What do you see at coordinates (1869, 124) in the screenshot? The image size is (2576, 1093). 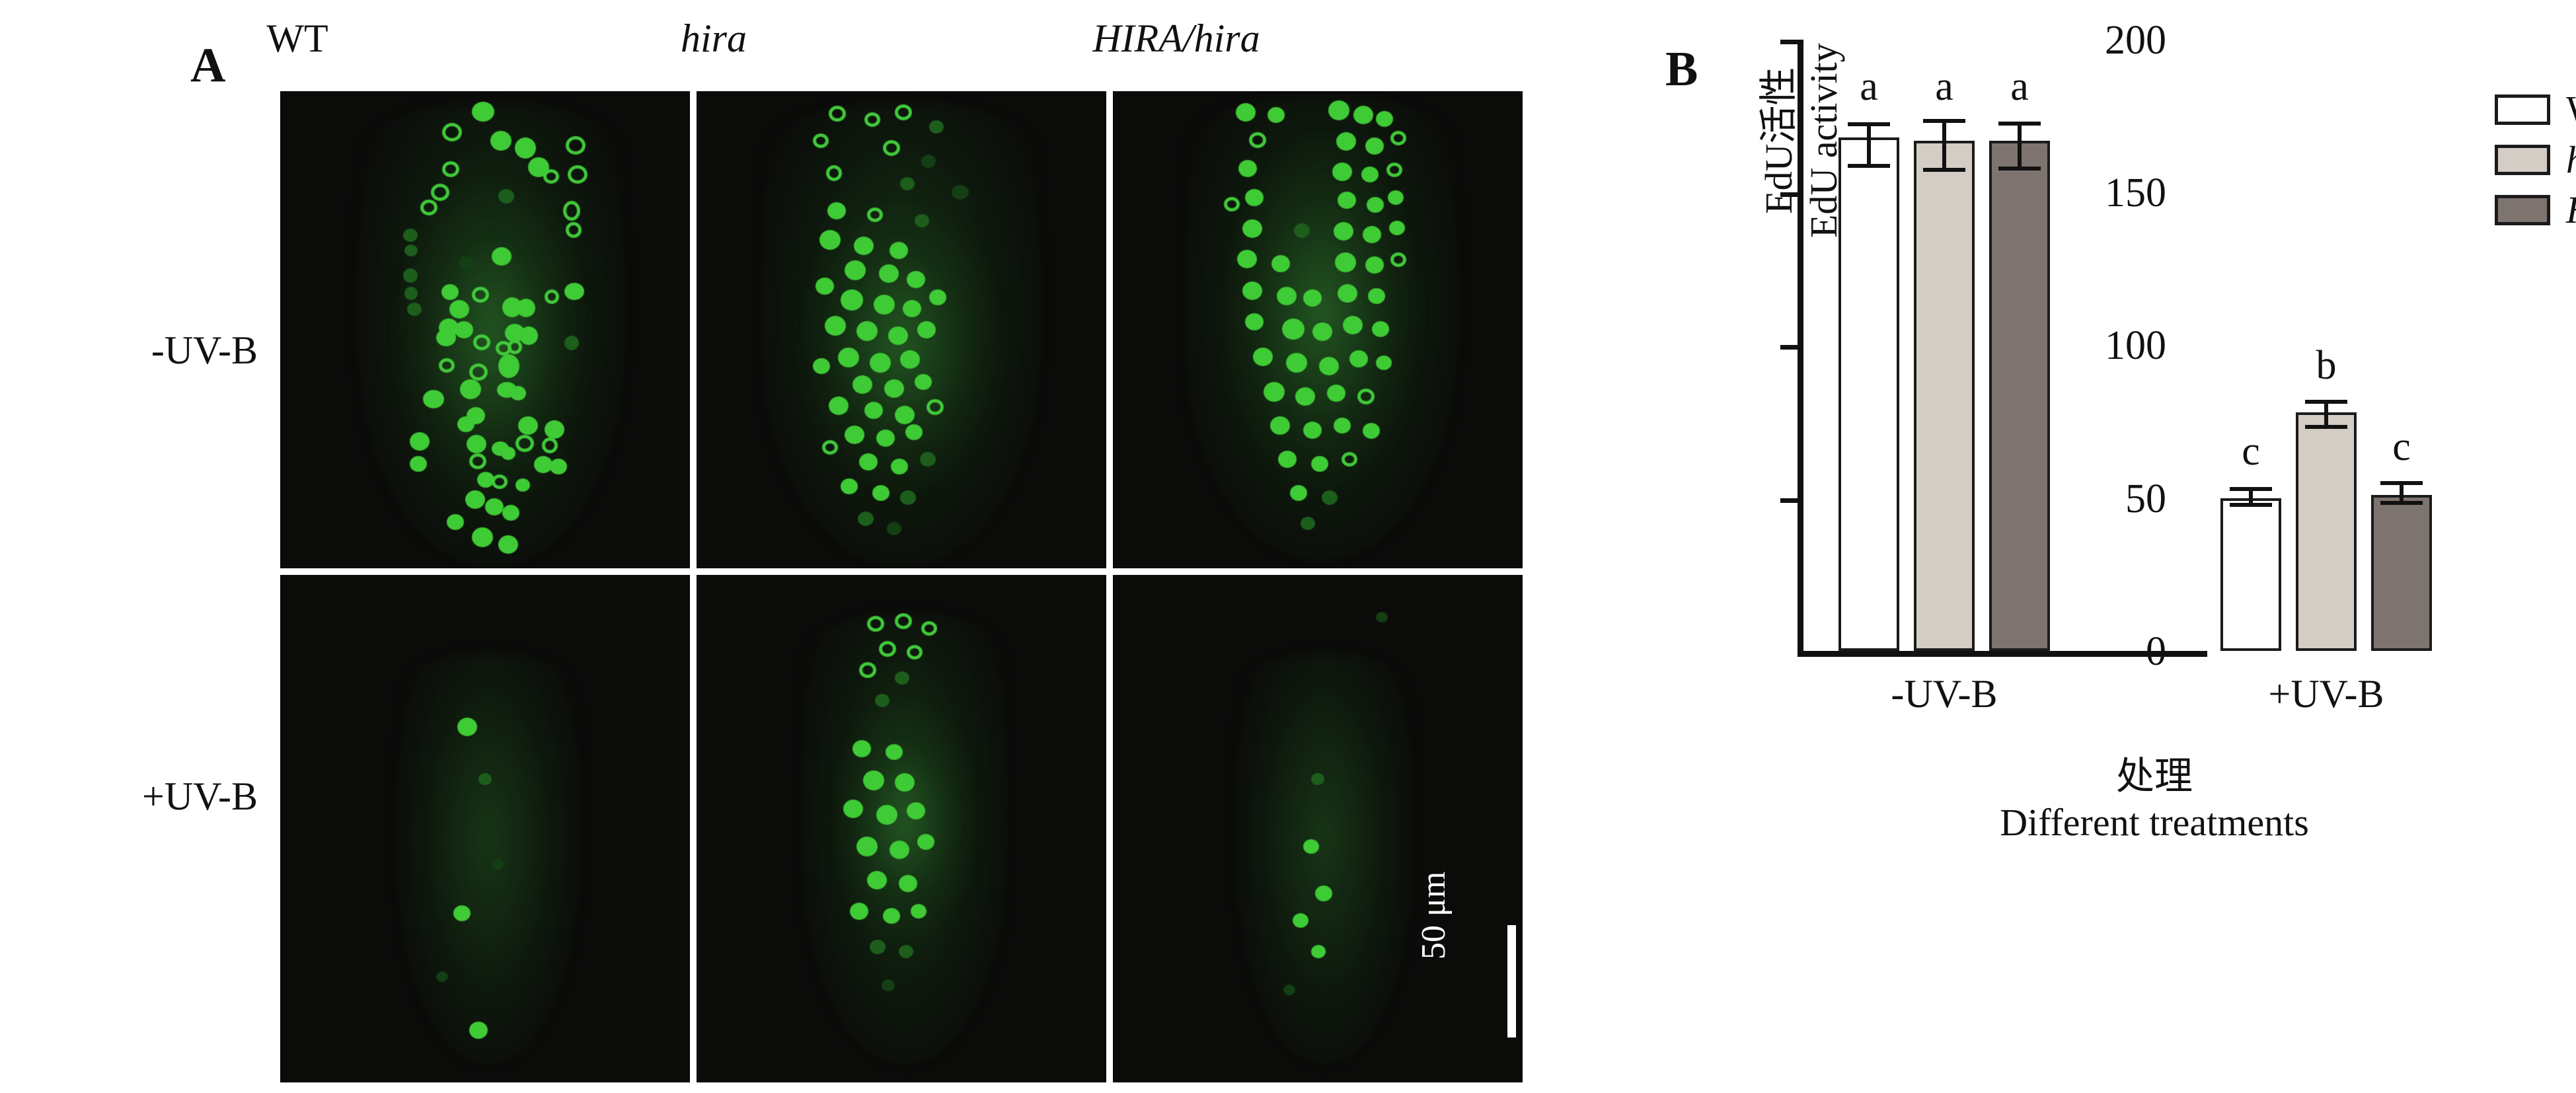 I see `errorbar-cap-top-minus-uvb-wt` at bounding box center [1869, 124].